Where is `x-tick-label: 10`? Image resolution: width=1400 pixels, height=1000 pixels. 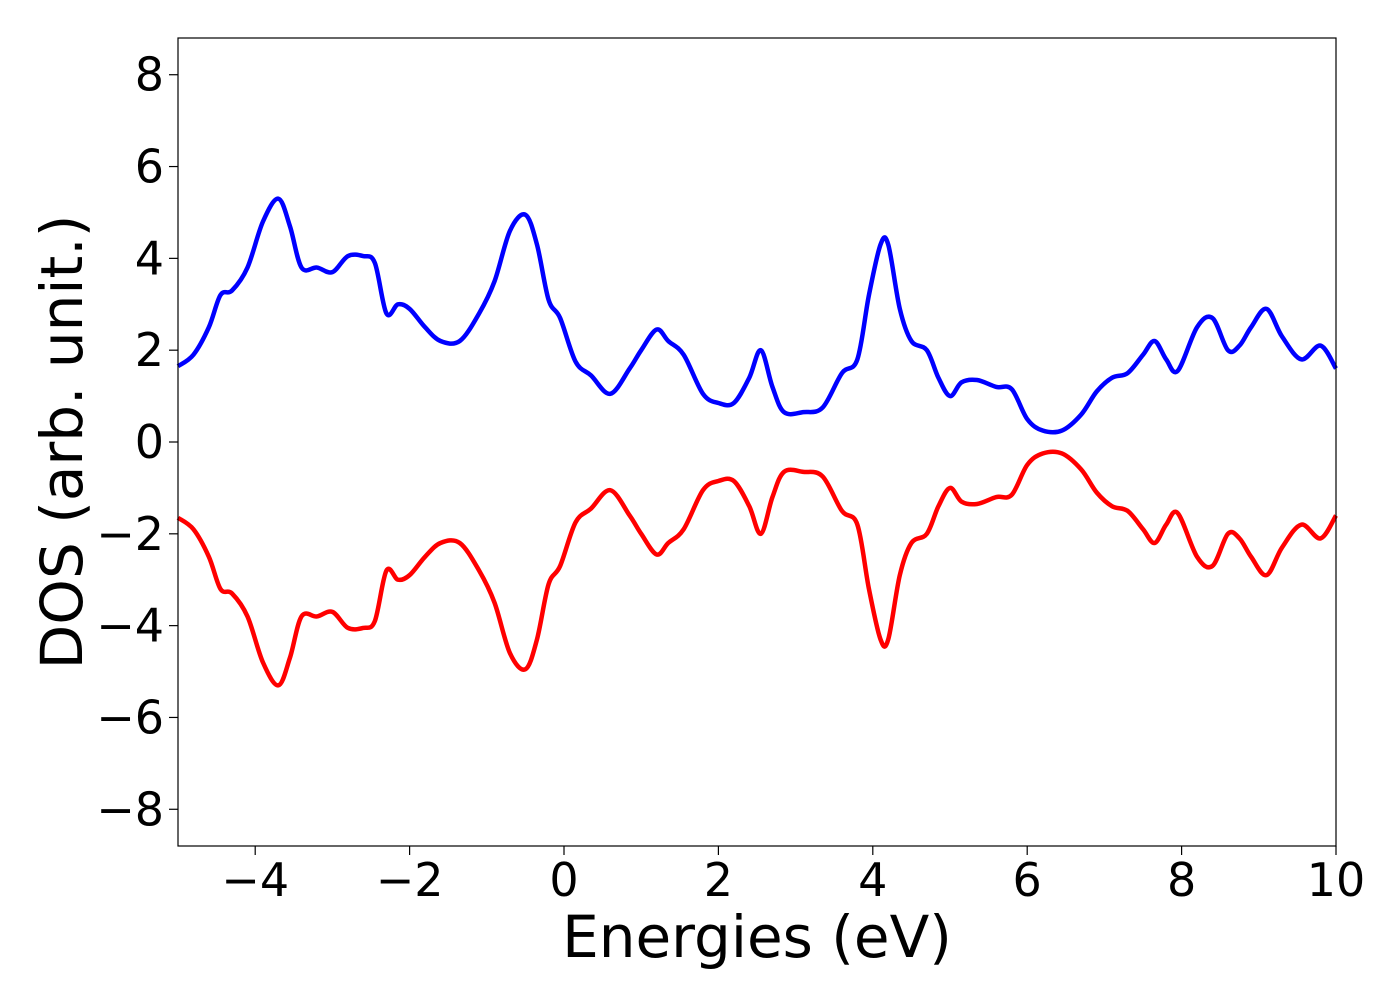
x-tick-label: 10 is located at coordinates (1336, 880).